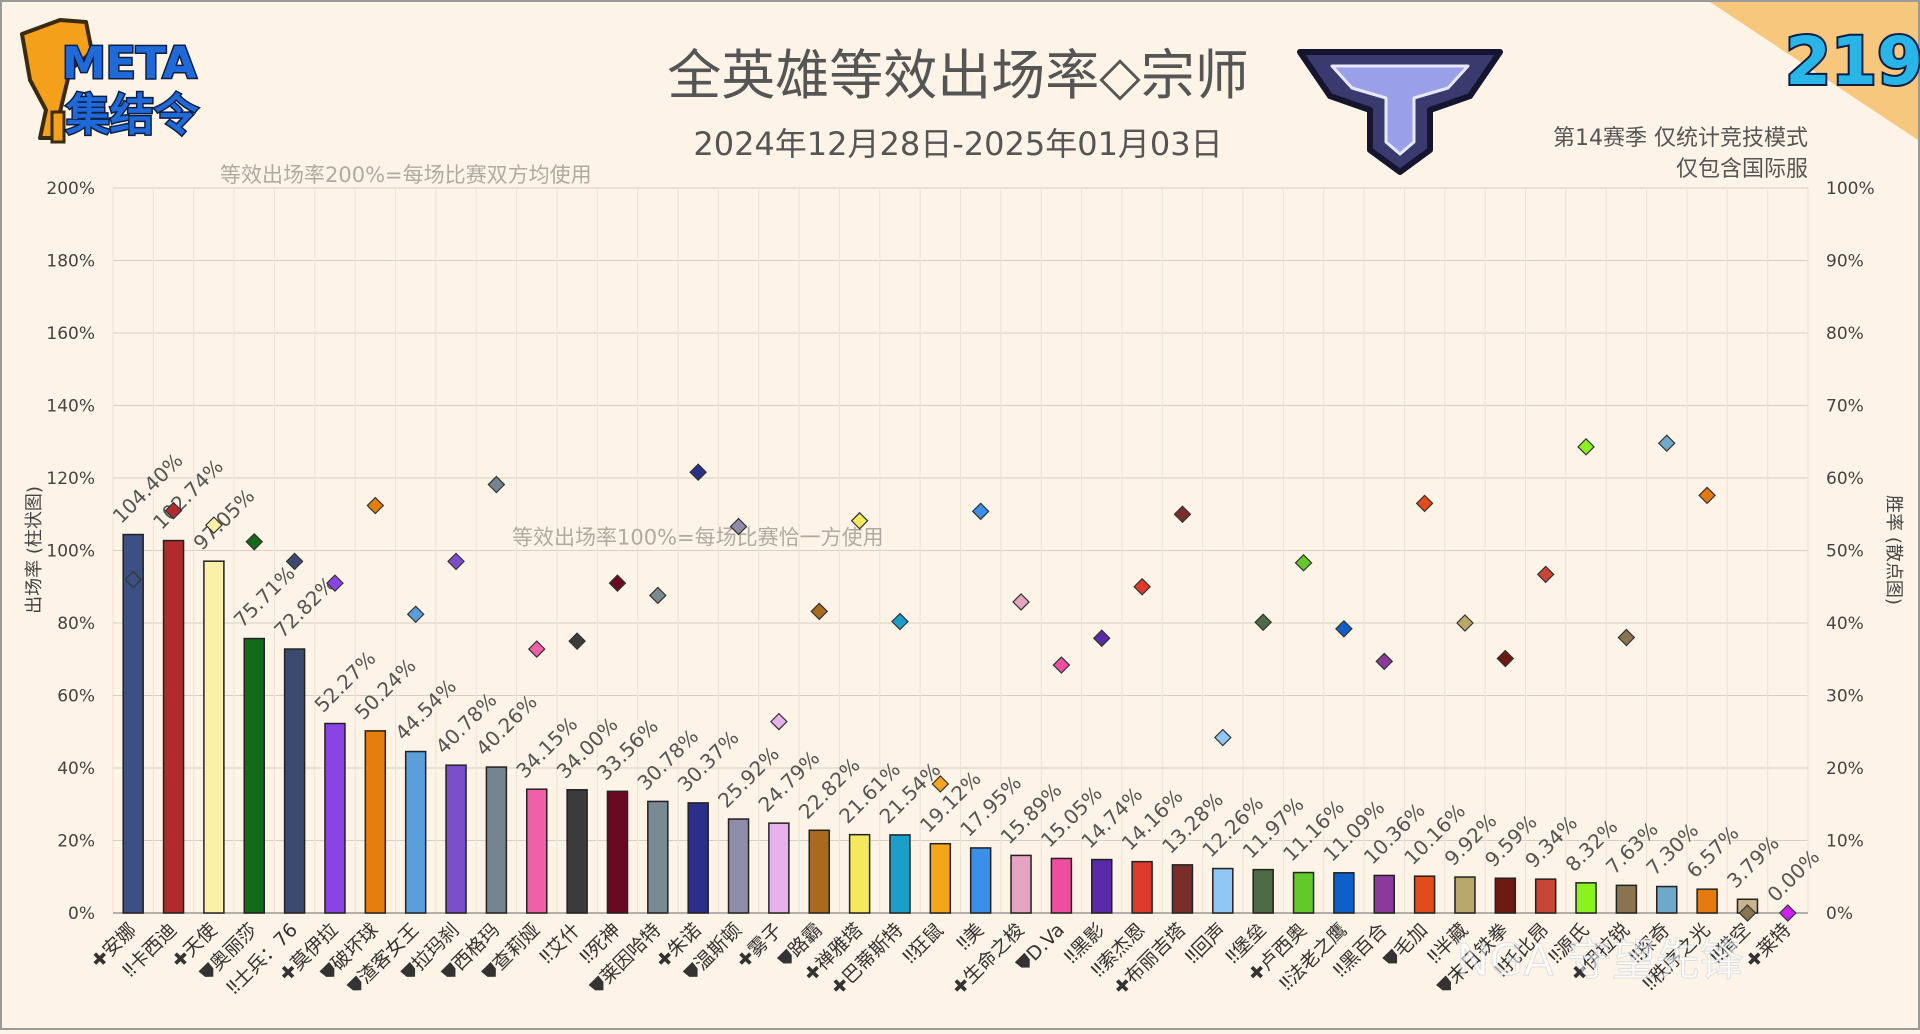 The width and height of the screenshot is (1920, 1034). What do you see at coordinates (698, 538) in the screenshot?
I see `reference-line-label: 等效出场率100%=每场比赛恰一方使用` at bounding box center [698, 538].